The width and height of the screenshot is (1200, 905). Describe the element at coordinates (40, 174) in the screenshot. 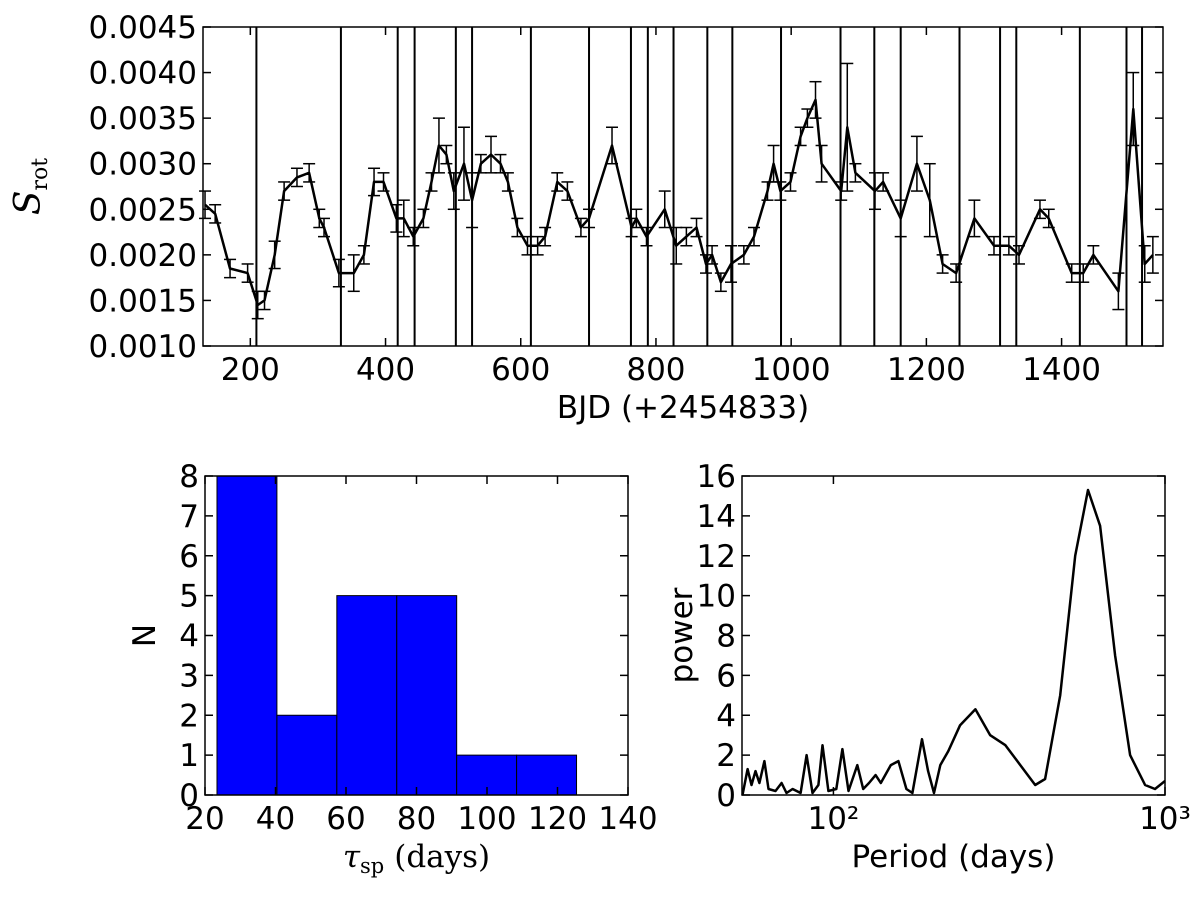

I see `y-axis-label-sub: rot` at that location.